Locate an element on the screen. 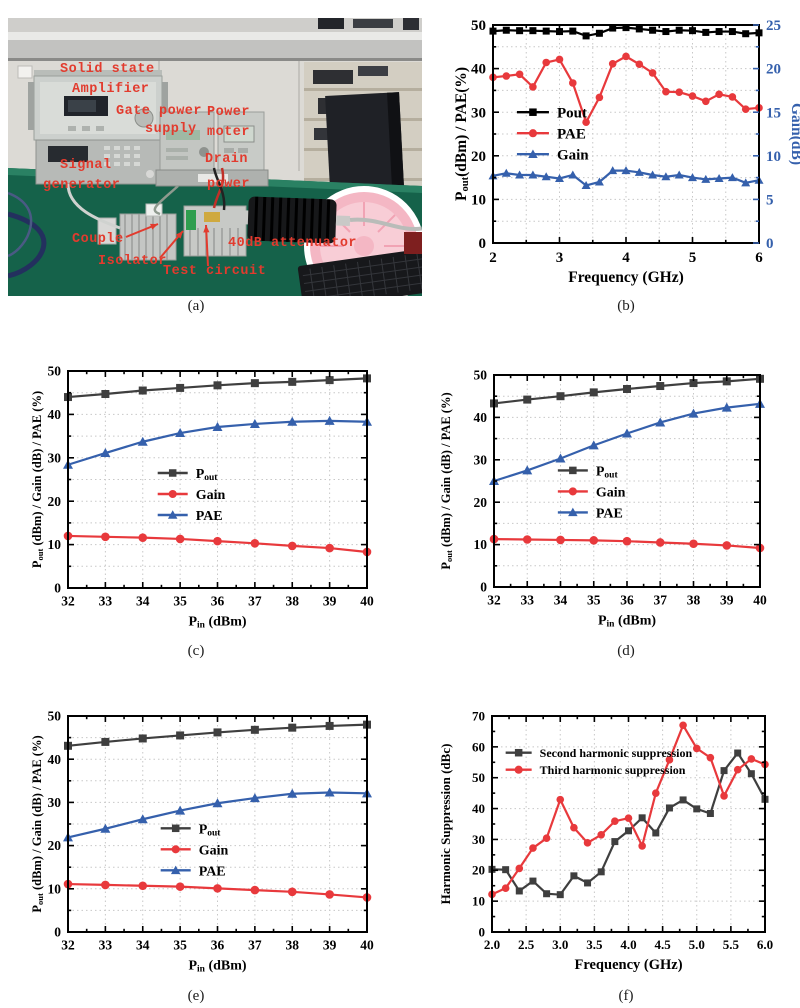  instrument-label is located at coordinates (213, 178).